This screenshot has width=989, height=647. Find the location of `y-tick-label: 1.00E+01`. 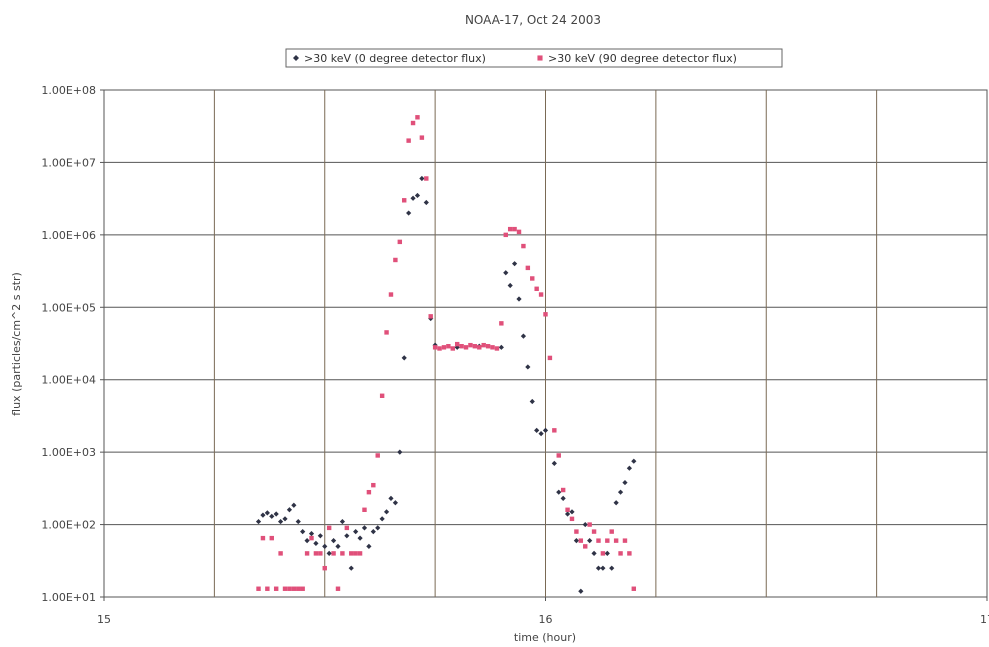

y-tick-label: 1.00E+01 is located at coordinates (68, 597).